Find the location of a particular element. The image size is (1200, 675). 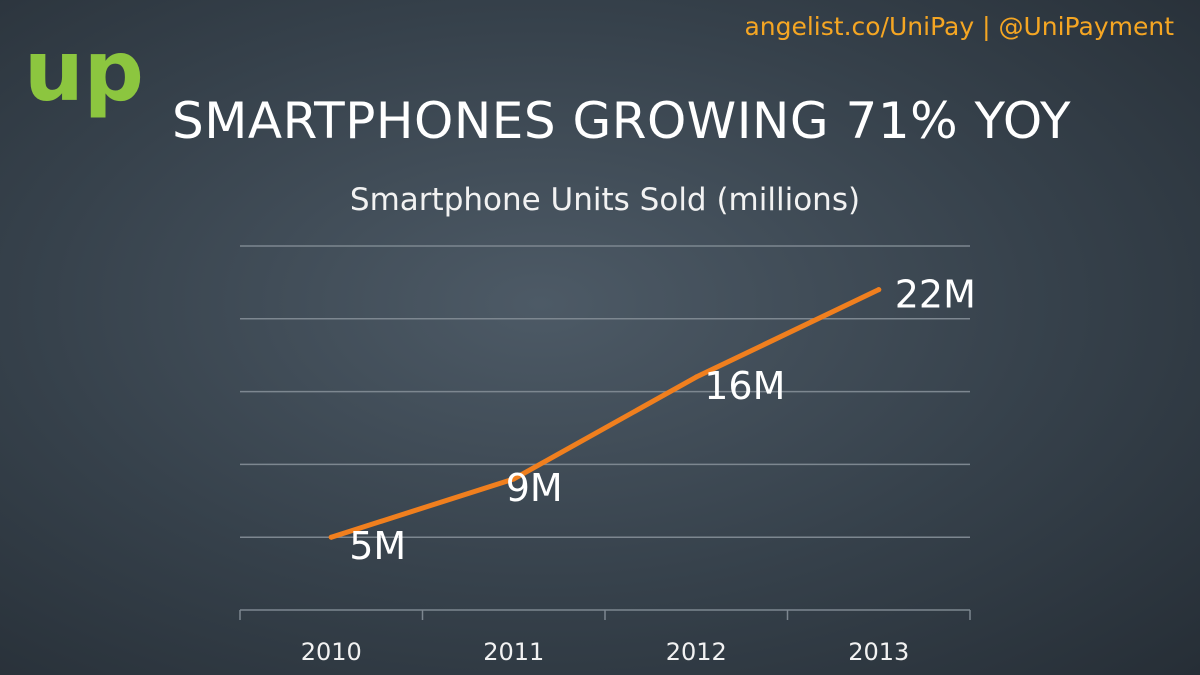

slide-title: SMARTPHONES GROWING 71% YOY is located at coordinates (622, 121).